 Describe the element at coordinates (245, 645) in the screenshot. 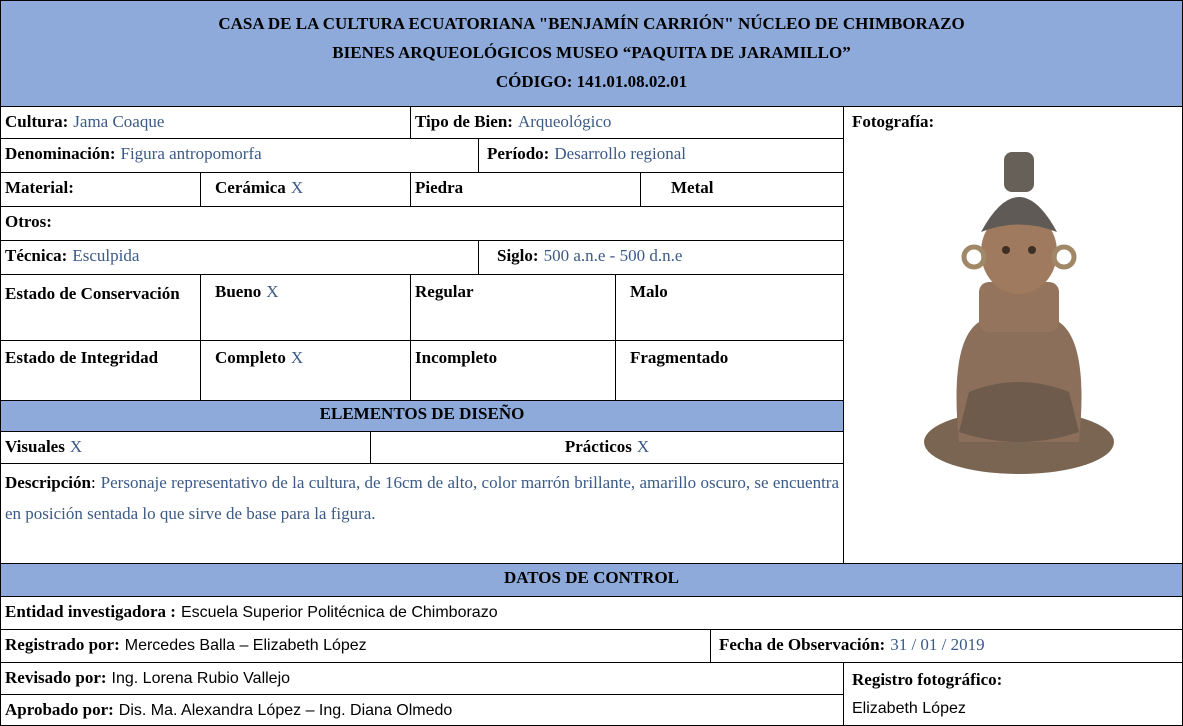

I see `value: Mercedes Balla – Elizabeth López` at that location.